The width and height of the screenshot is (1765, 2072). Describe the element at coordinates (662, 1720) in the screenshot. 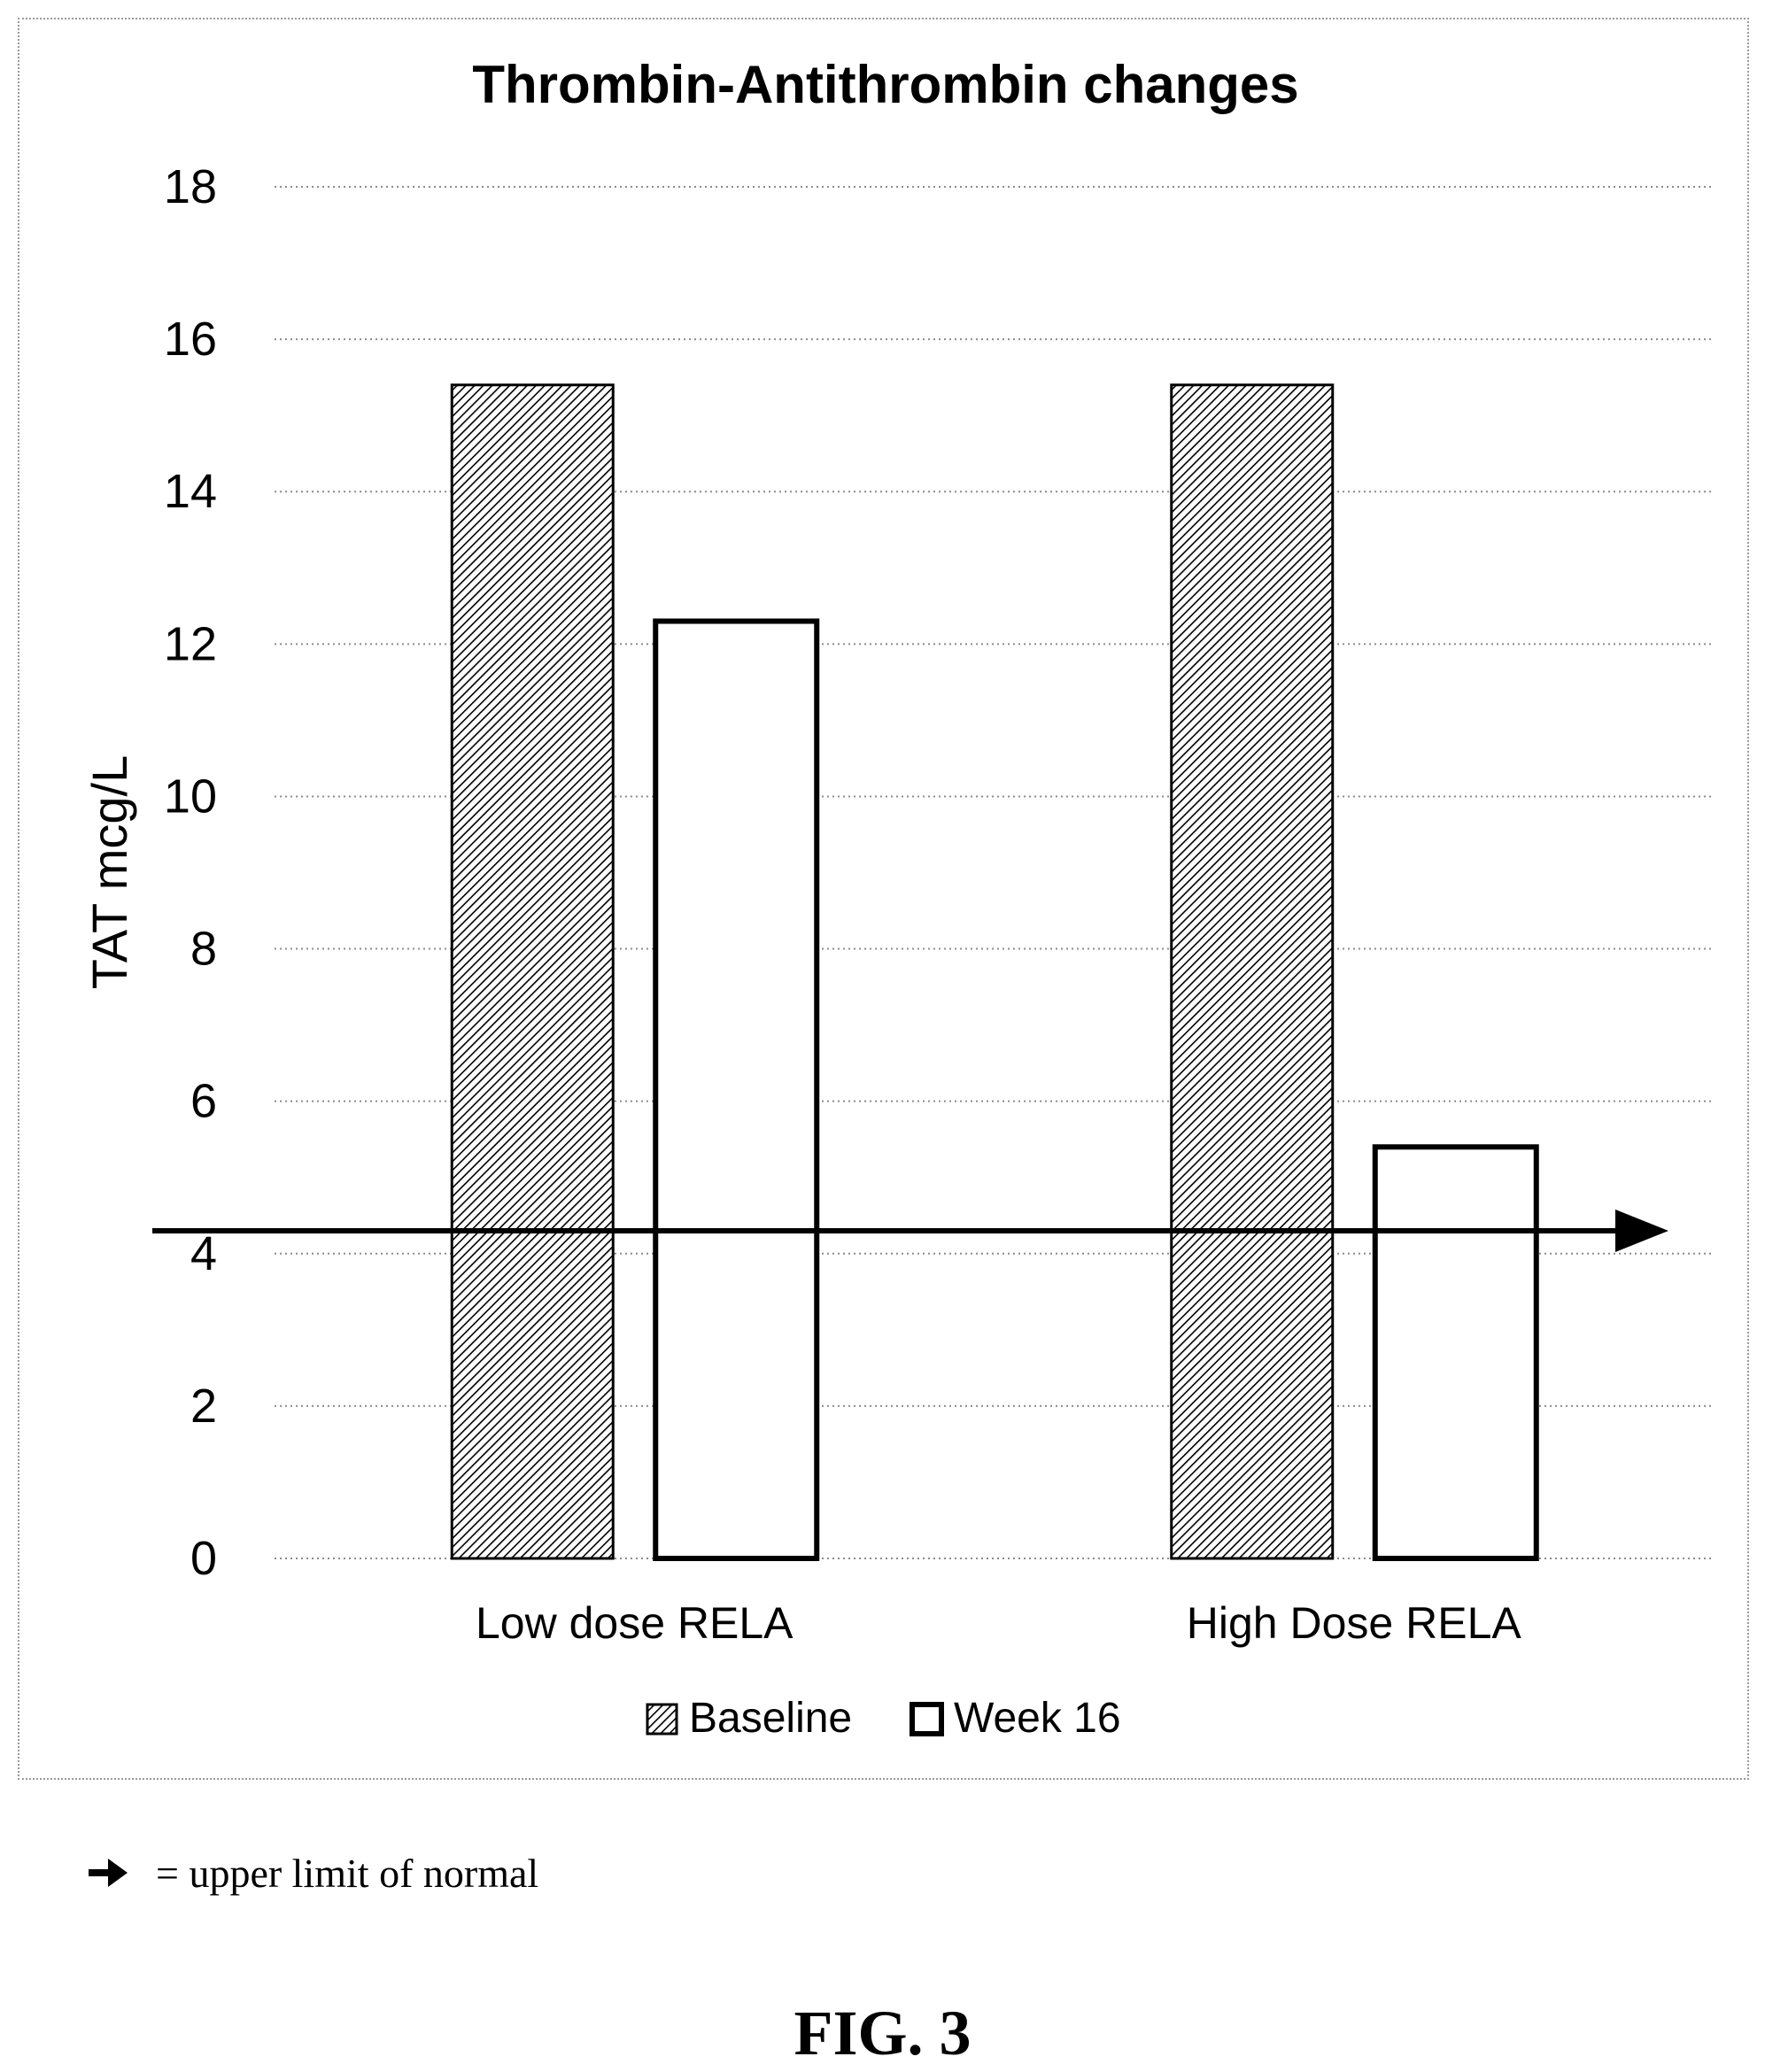

I see `legend-swatch-baseline` at that location.